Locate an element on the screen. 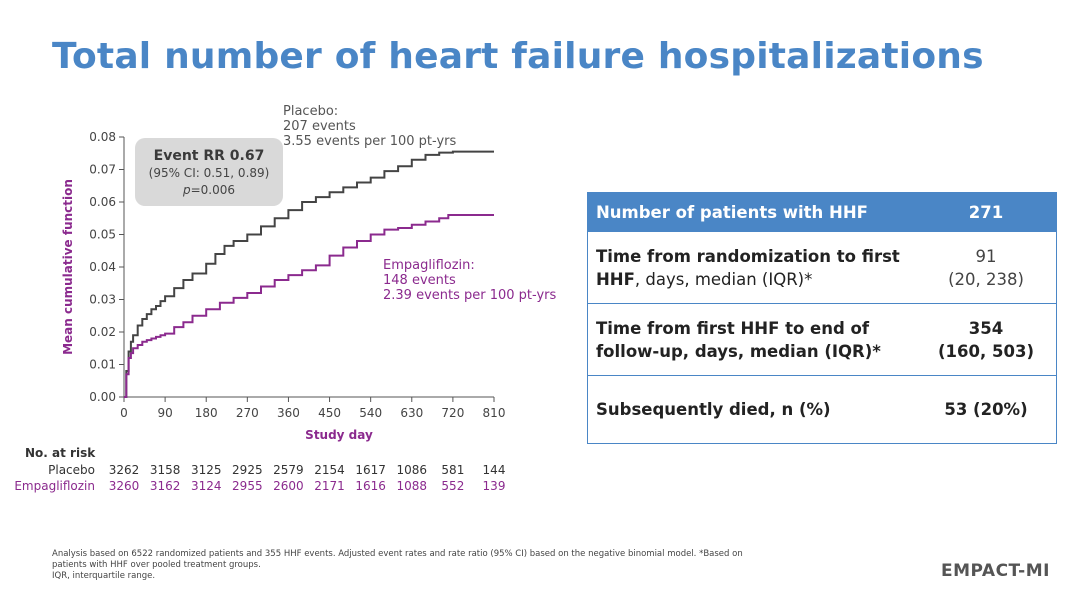 The width and height of the screenshot is (1080, 595). placebo-annotation-line: Placebo: is located at coordinates (311, 111).